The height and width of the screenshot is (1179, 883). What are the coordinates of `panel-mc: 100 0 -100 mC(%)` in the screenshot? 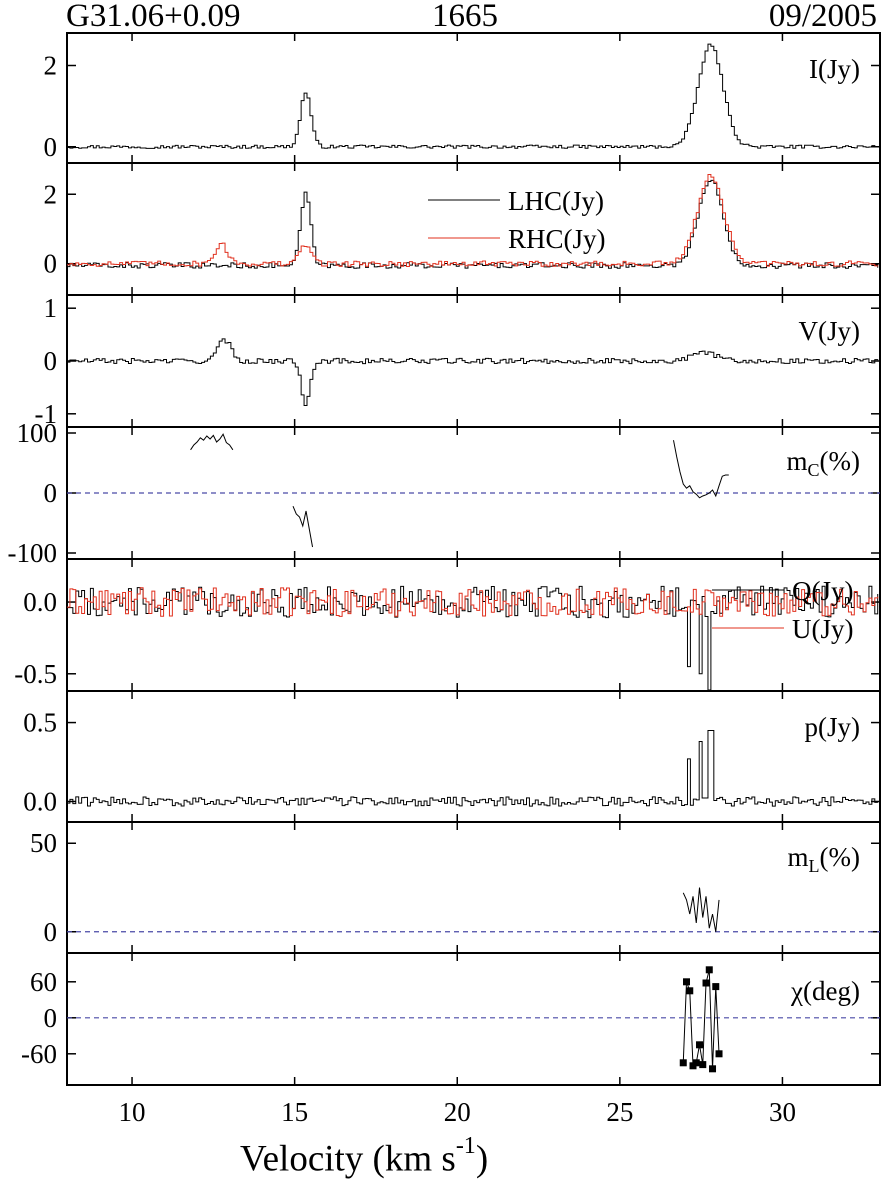 It's located at (444, 493).